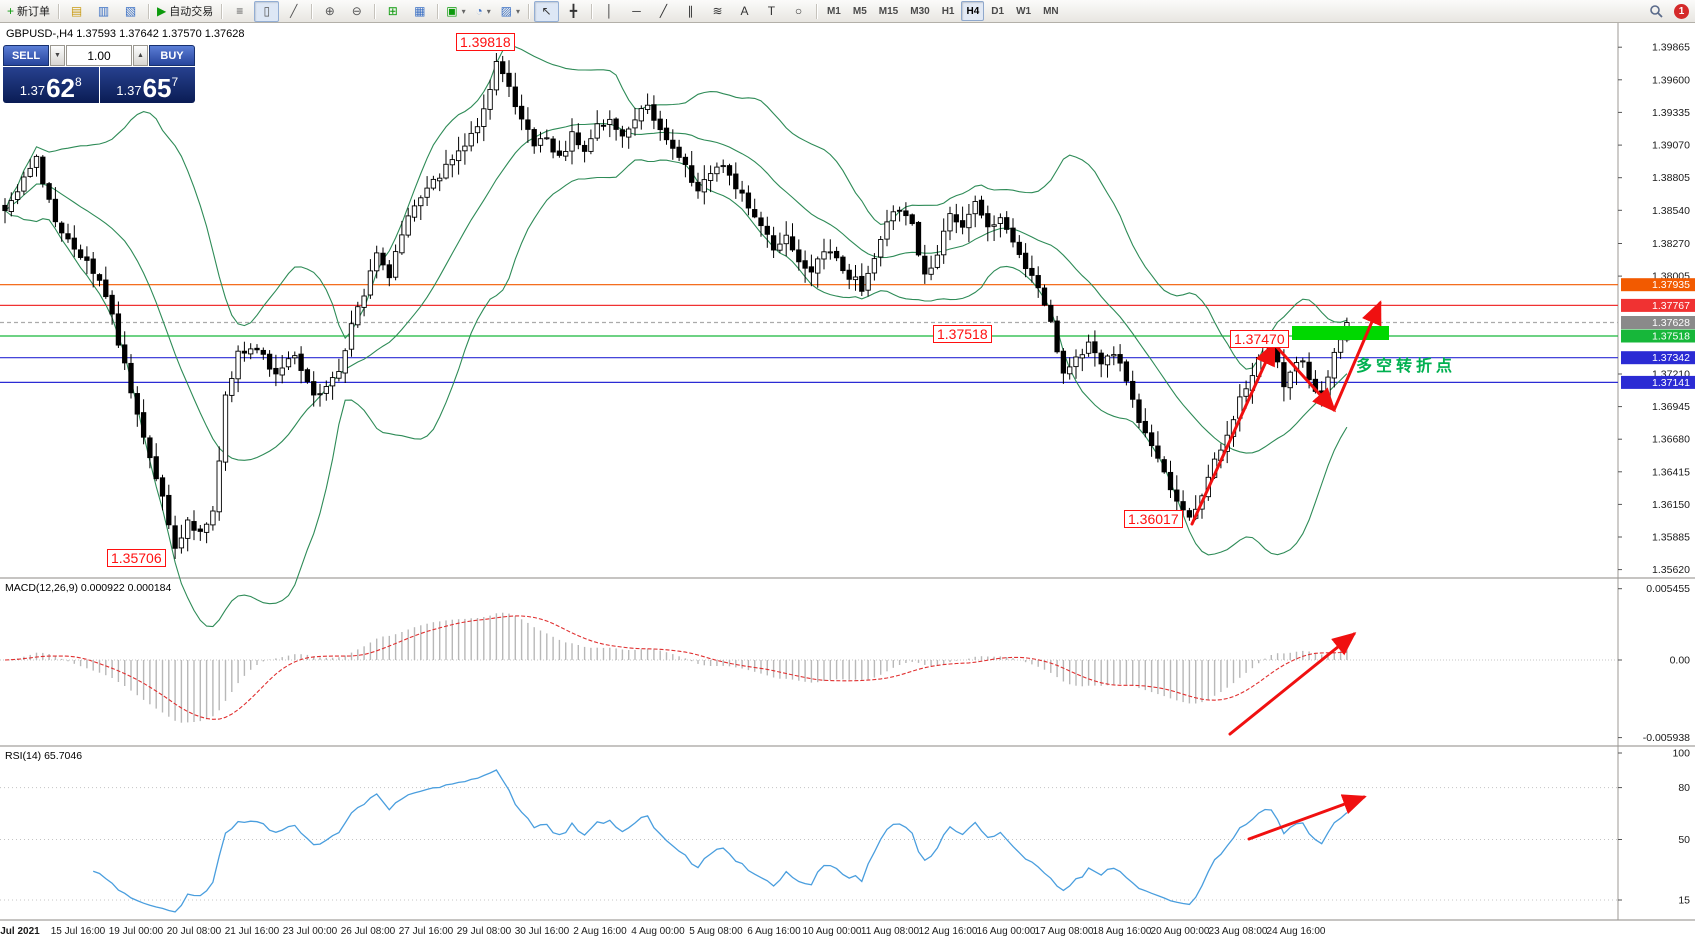 Image resolution: width=1695 pixels, height=943 pixels. What do you see at coordinates (51, 85) in the screenshot?
I see `sell-price-display: 1.37 62 8` at bounding box center [51, 85].